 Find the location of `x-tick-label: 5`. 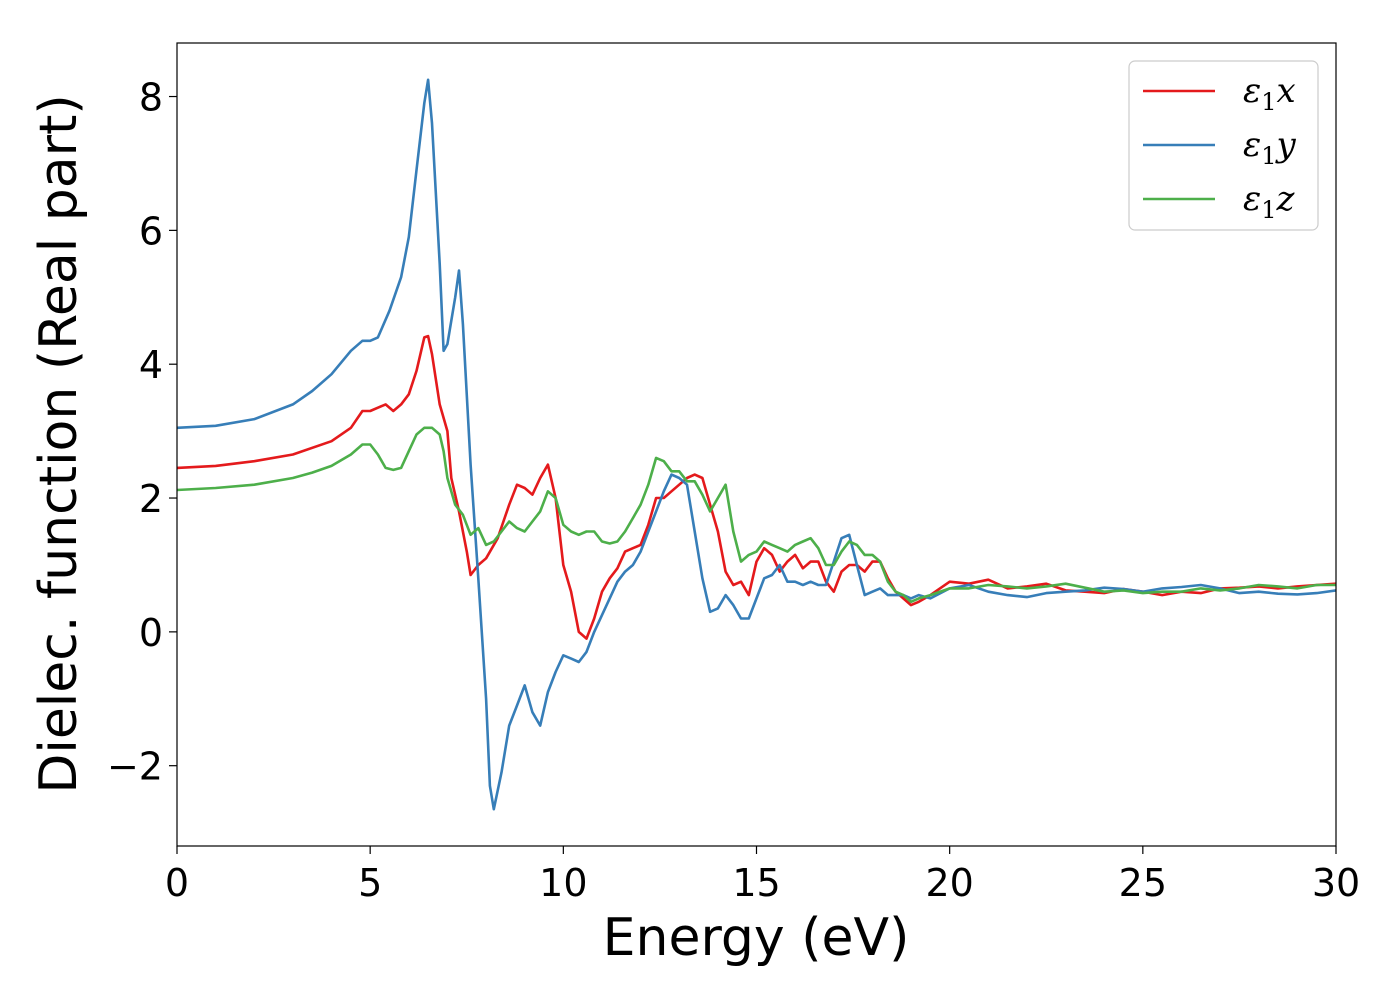

x-tick-label: 5 is located at coordinates (370, 883).